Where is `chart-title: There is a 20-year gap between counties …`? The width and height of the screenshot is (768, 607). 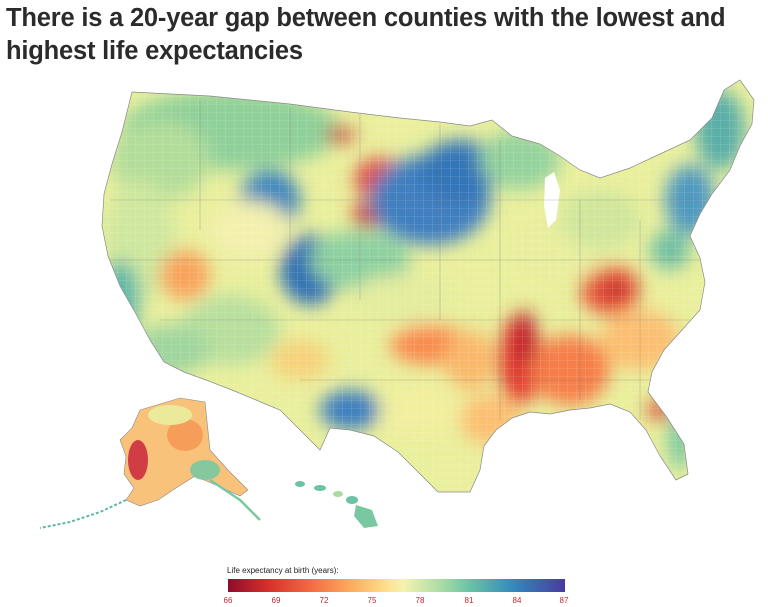 chart-title: There is a 20-year gap between counties … is located at coordinates (366, 34).